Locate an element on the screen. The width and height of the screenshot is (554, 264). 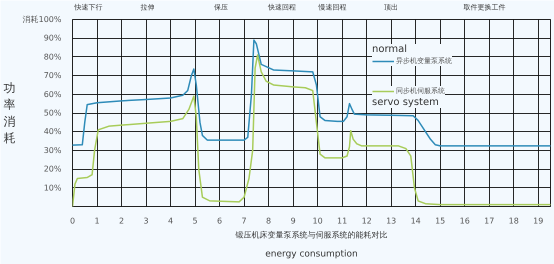
y-tick-label: 10% is located at coordinates (53, 187).